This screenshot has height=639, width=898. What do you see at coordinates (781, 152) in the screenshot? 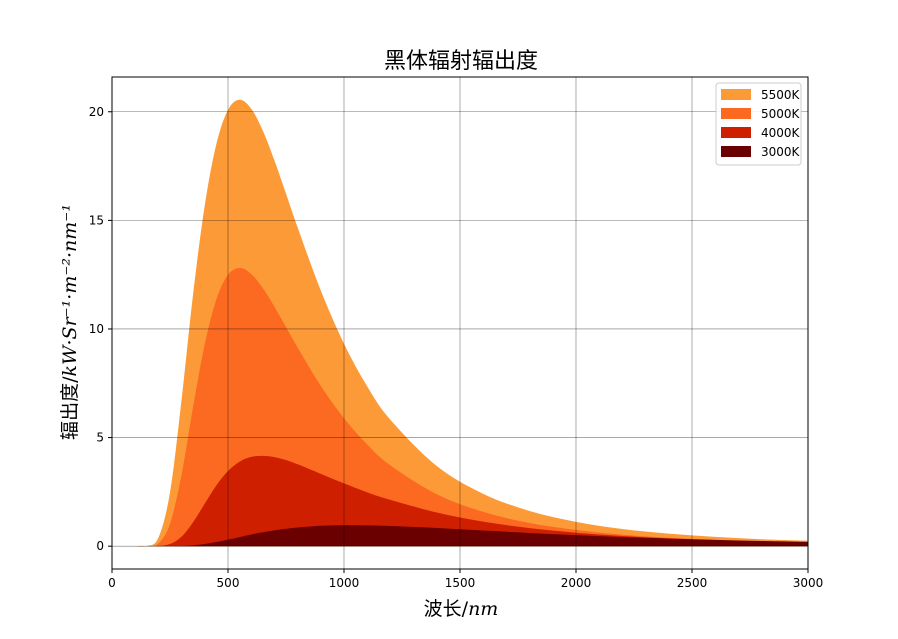
I see `legend-label-3000K: 3000K` at bounding box center [781, 152].